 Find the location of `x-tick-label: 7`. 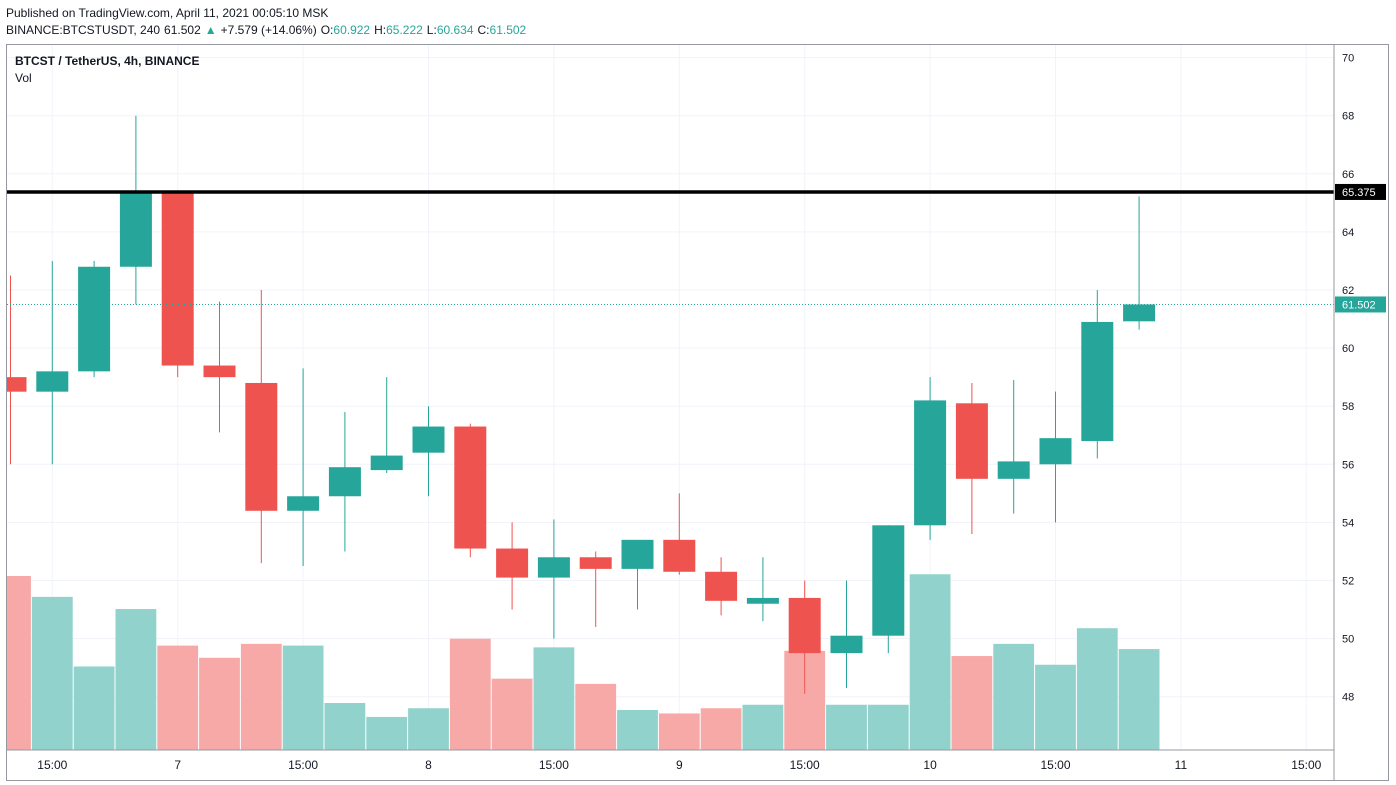

x-tick-label: 7 is located at coordinates (177, 765).